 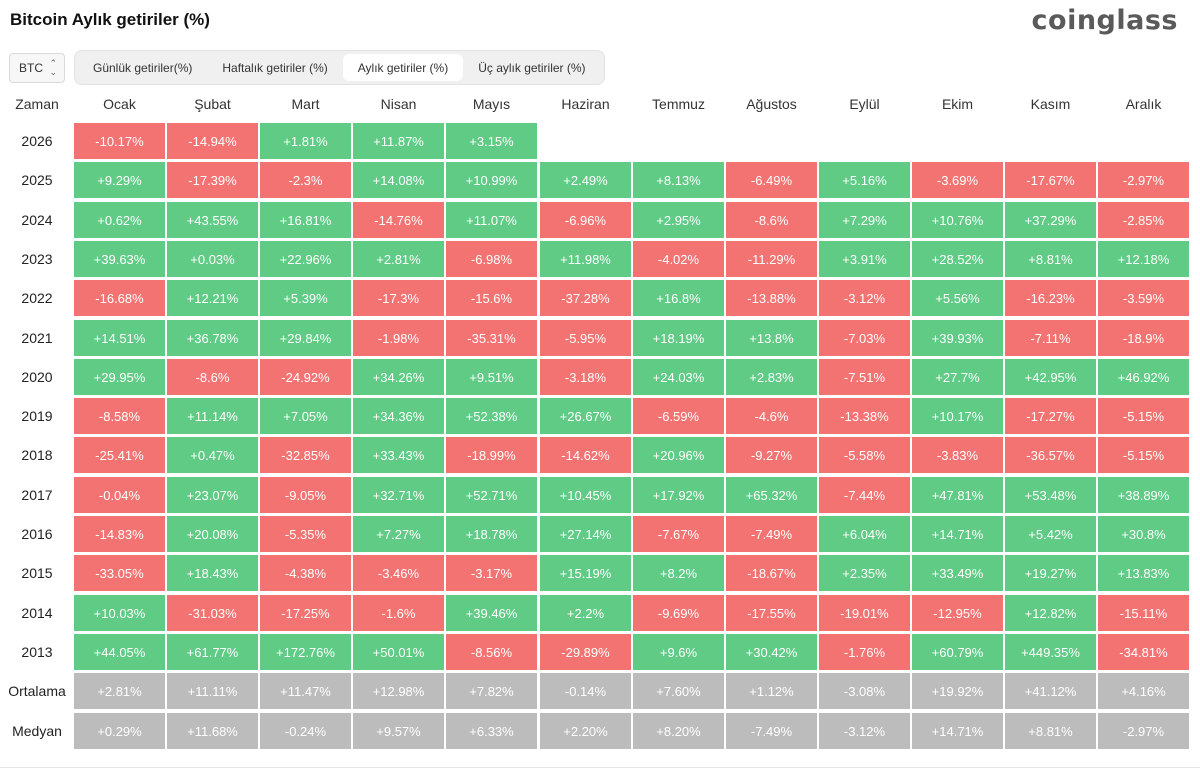 I want to click on return-cell: -17.27%, so click(x=1050, y=416).